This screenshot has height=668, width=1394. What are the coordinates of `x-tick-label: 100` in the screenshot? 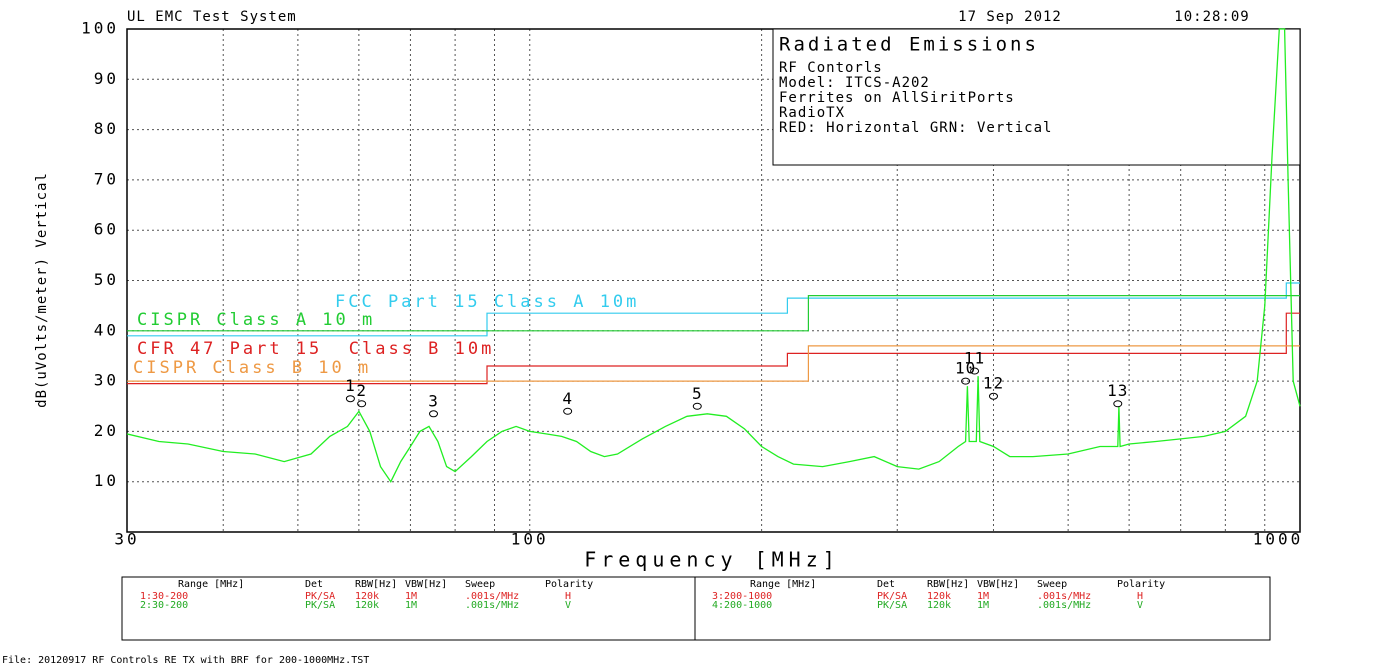 It's located at (530, 539).